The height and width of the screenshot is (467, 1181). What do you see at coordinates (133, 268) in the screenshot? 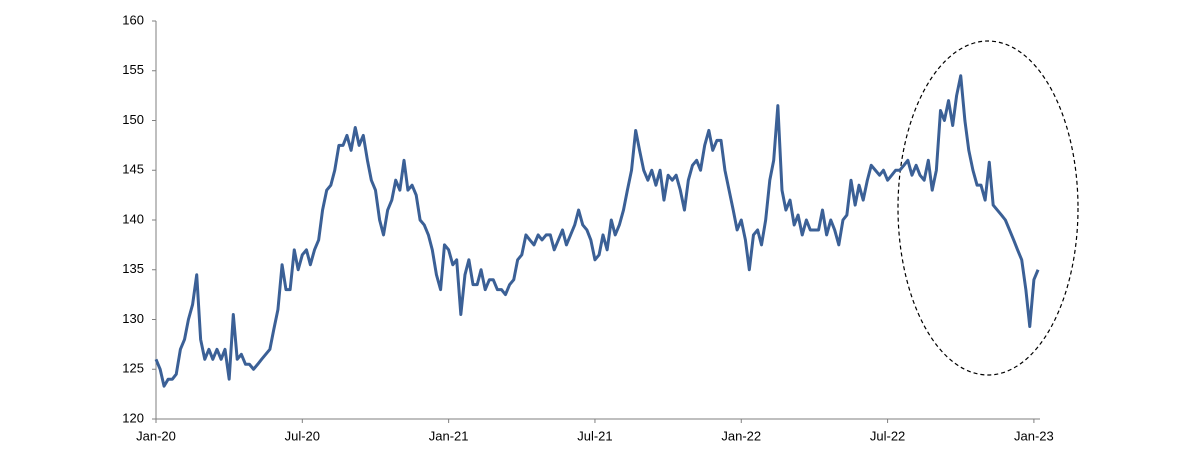
I see `y-tick-label: 135` at bounding box center [133, 268].